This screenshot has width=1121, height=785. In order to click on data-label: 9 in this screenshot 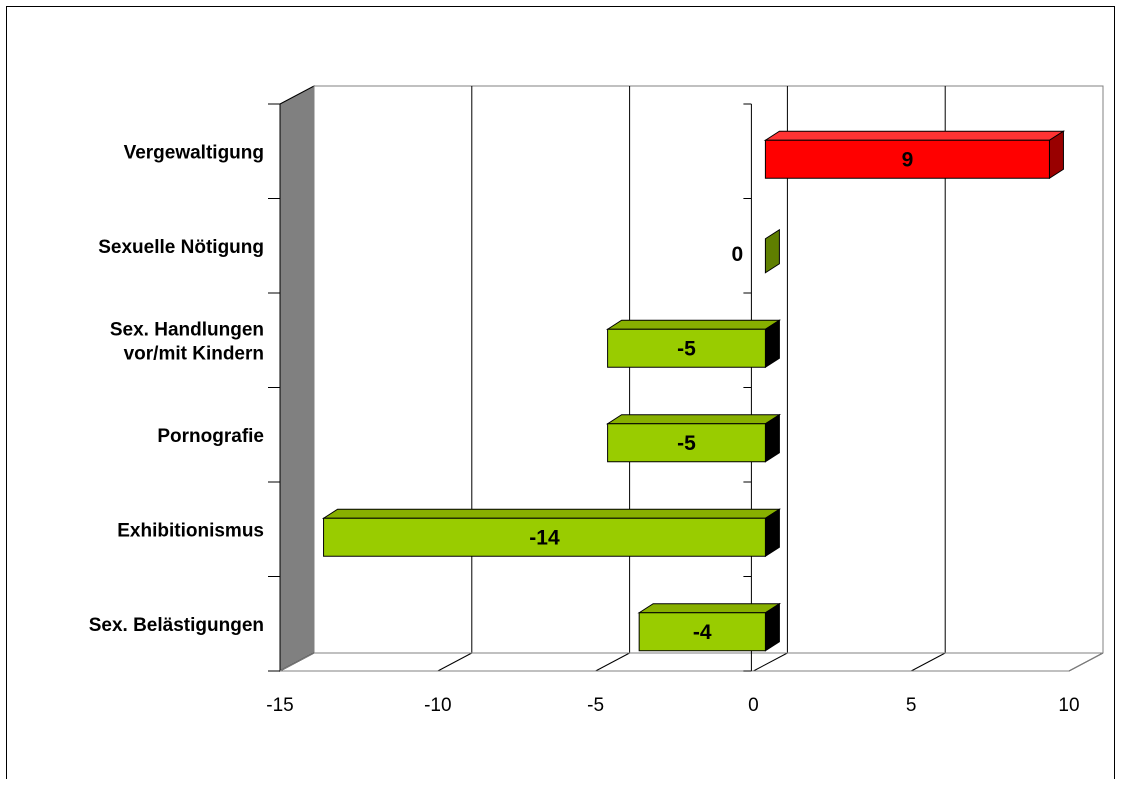, I will do `click(908, 159)`.